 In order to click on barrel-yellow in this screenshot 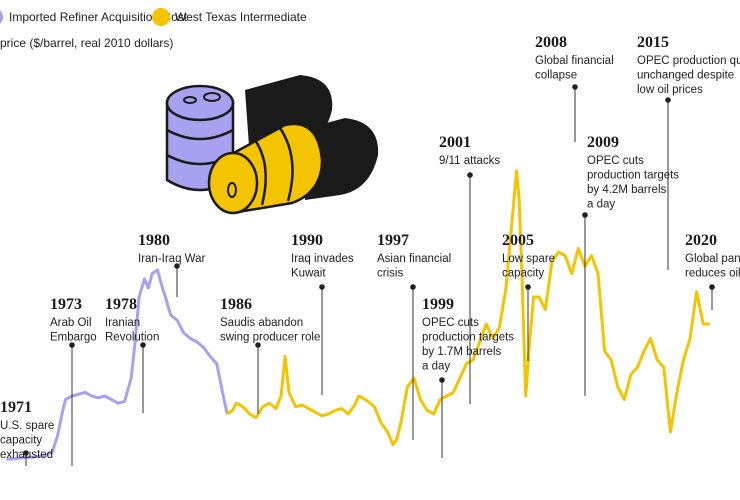, I will do `click(265, 168)`.